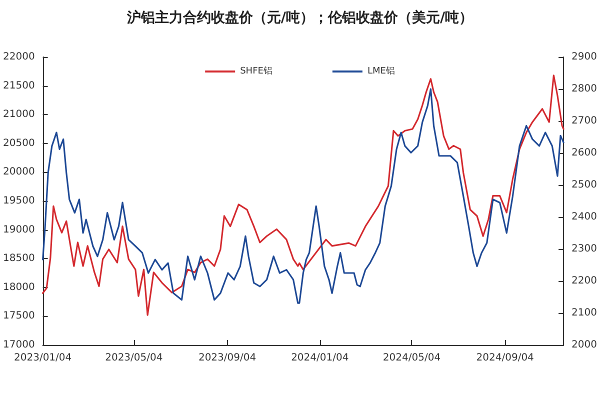  Describe the element at coordinates (300, 17) in the screenshot. I see `chart-title: 沪铝主力合约收盘价（元/吨）；伦铝收盘价（美元/吨）` at that location.